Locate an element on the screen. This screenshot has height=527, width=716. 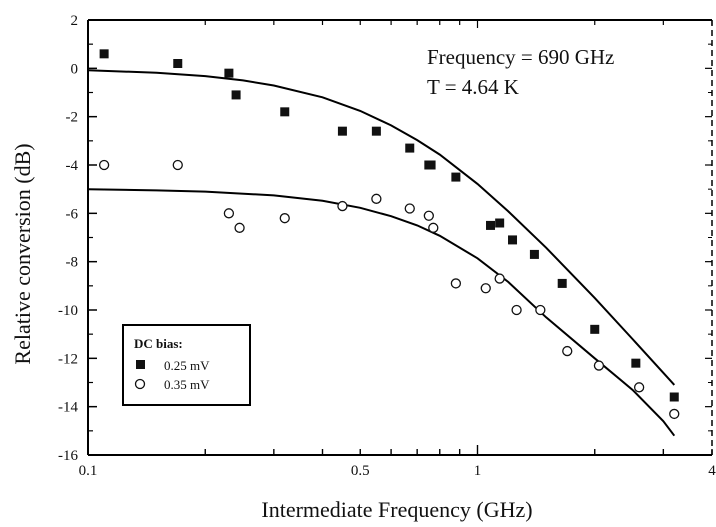
y-tick-label: 2 is located at coordinates (75, 21).